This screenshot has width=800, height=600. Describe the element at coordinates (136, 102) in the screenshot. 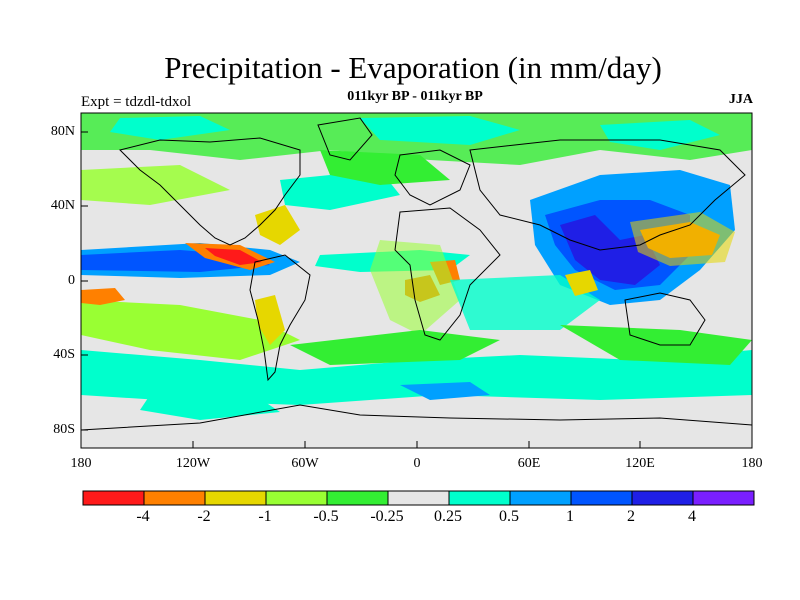

I see `experiment-label: Expt = tdzdl-tdxol` at that location.